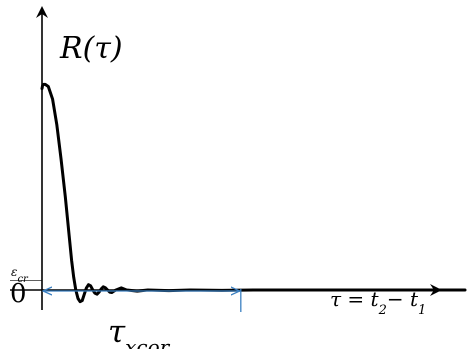 This screenshot has width=473, height=349. What do you see at coordinates (18, 294) in the screenshot?
I see `origin-label: 0` at bounding box center [18, 294].